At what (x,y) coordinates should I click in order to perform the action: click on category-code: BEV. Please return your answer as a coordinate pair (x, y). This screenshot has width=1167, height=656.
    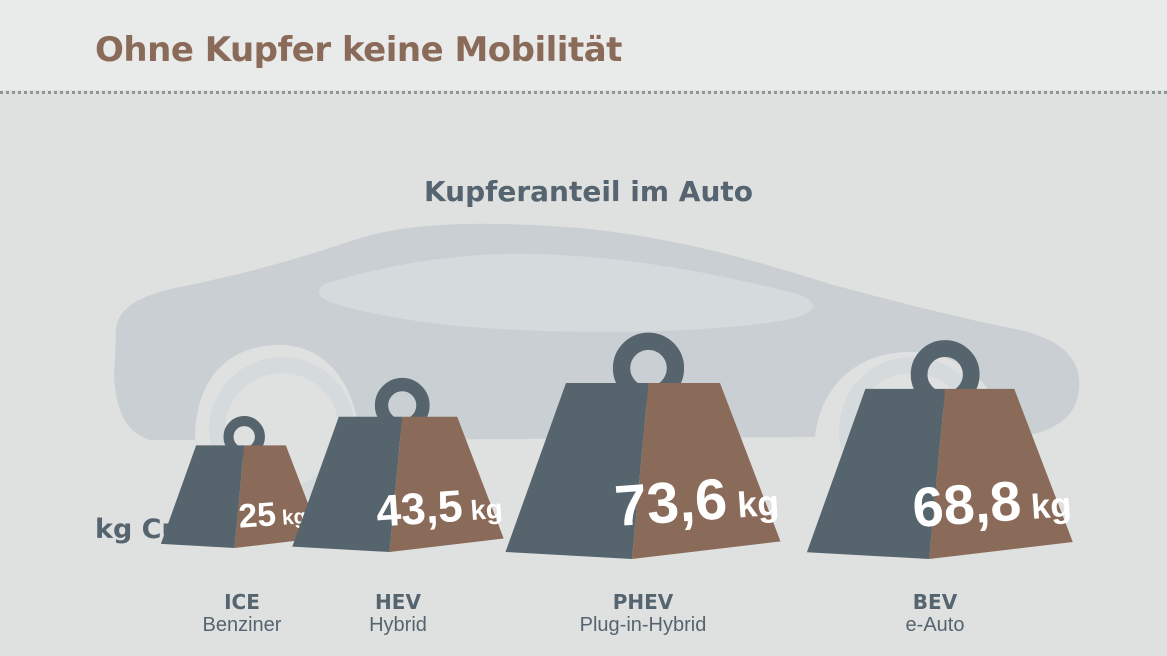
    Looking at the image, I should click on (935, 602).